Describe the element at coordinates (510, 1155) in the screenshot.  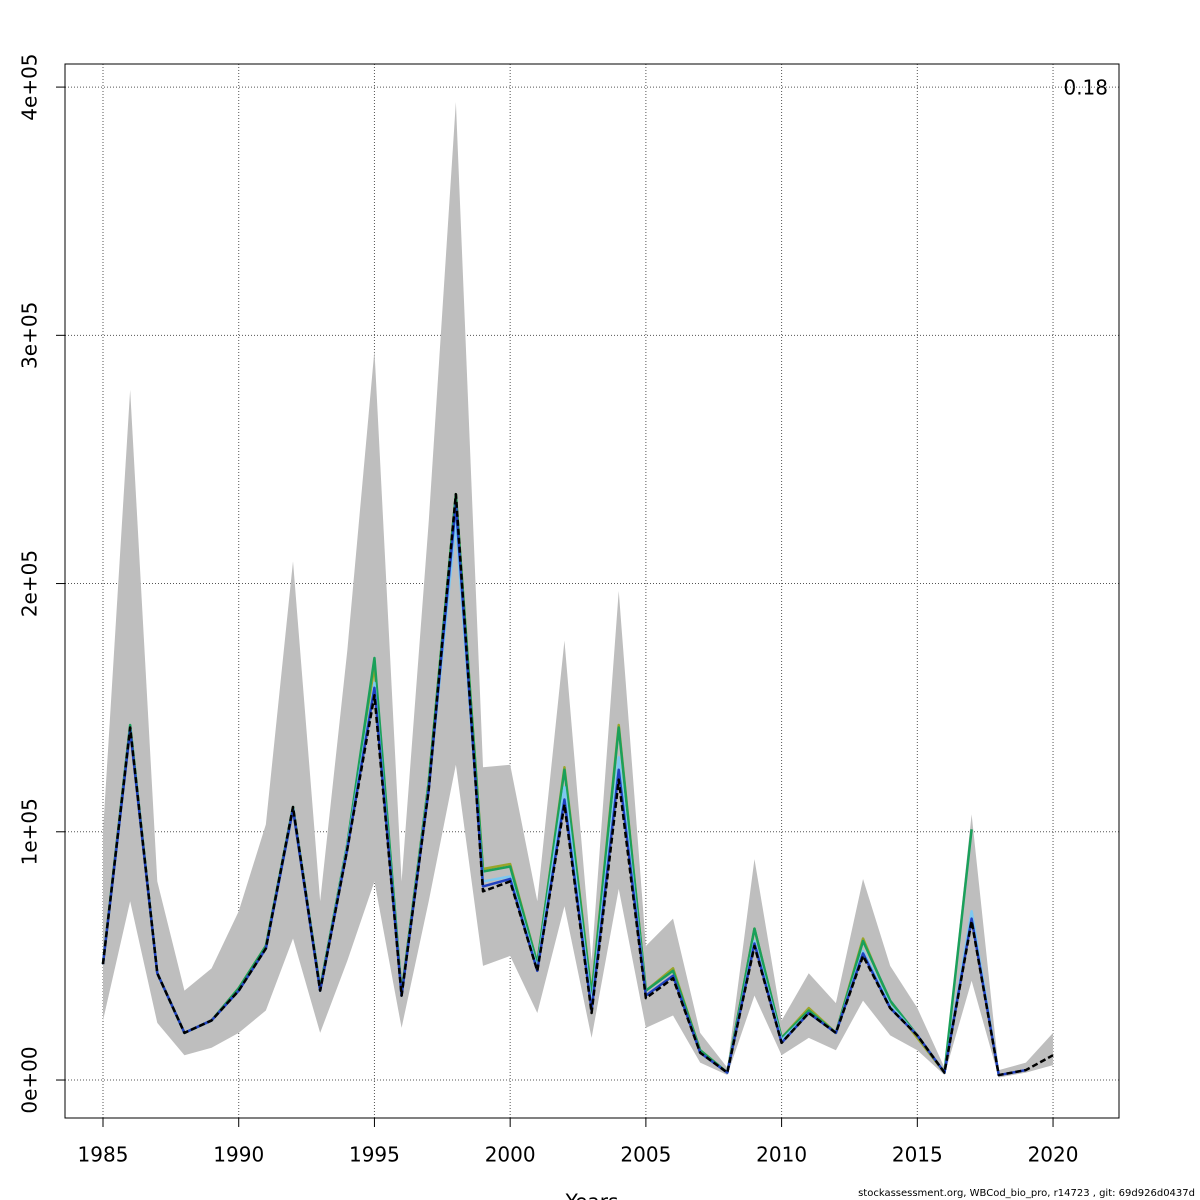
I see `x-tick-label: 2000` at that location.